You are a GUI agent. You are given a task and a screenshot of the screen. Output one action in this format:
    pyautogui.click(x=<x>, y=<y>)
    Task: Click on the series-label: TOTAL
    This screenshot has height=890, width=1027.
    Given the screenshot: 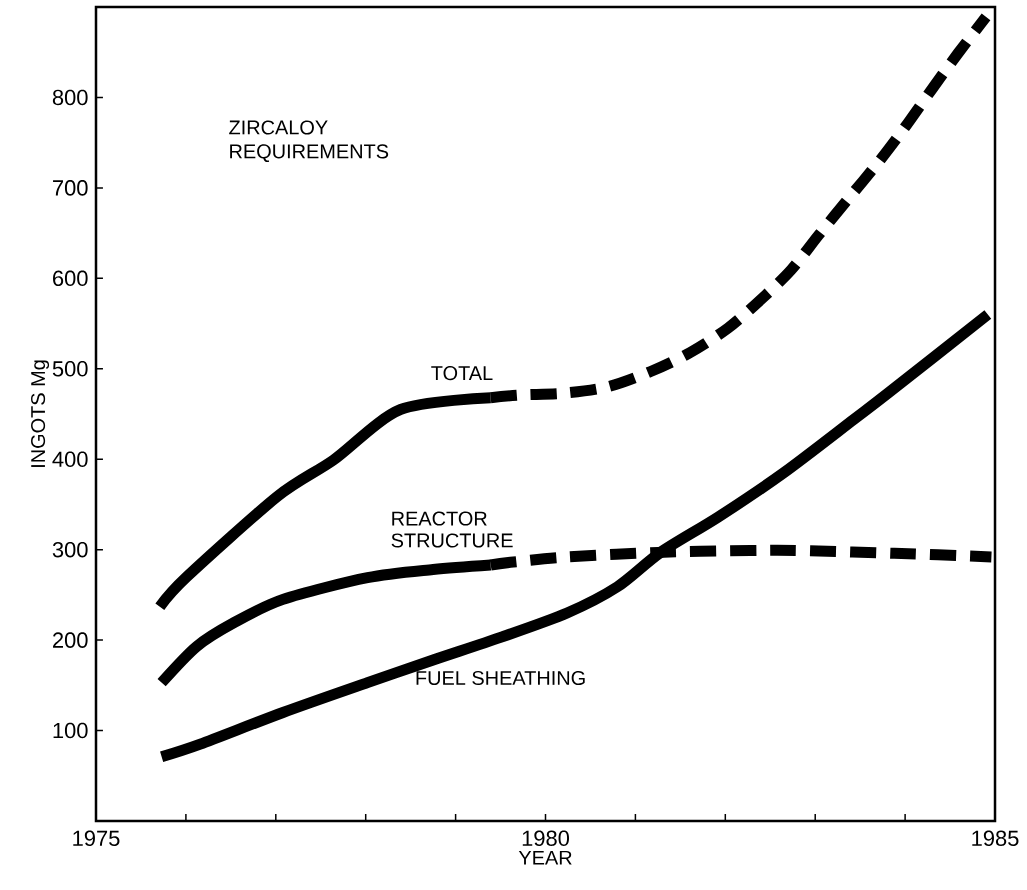 What is the action you would take?
    pyautogui.click(x=462, y=373)
    